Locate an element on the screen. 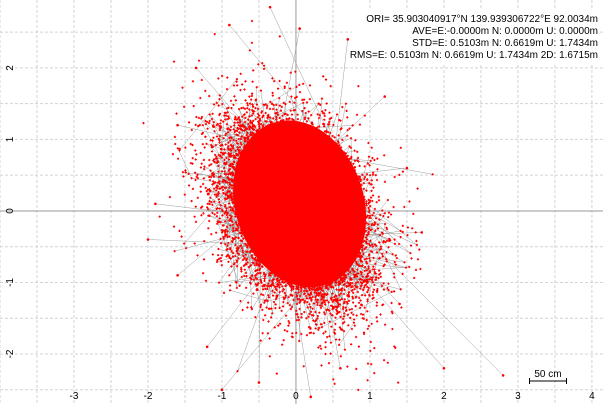  y-tick-label: 0 is located at coordinates (10, 211).